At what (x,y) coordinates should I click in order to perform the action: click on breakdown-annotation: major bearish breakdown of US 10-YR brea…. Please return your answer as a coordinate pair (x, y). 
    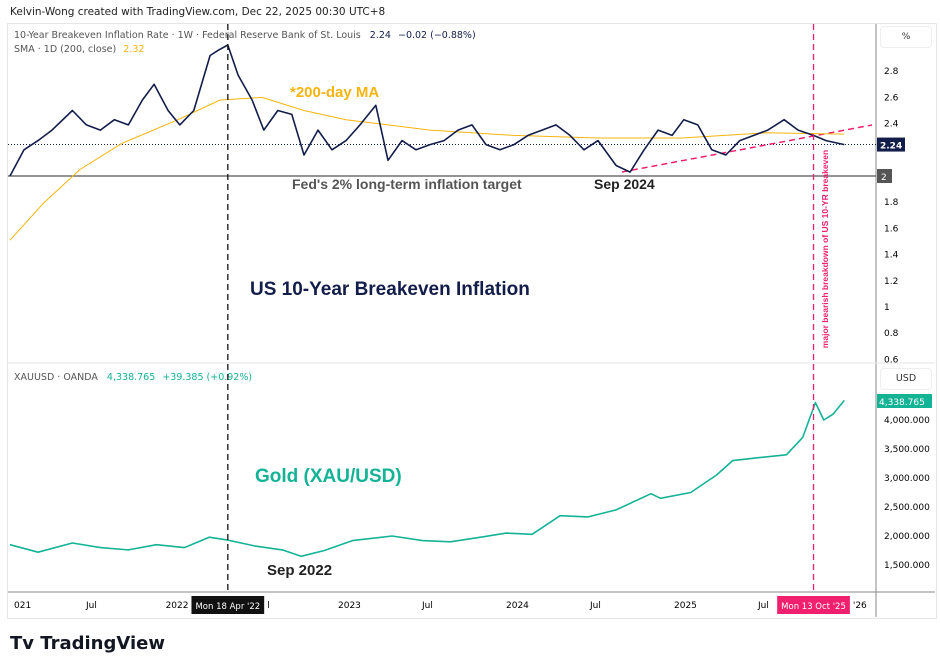
    Looking at the image, I should click on (825, 249).